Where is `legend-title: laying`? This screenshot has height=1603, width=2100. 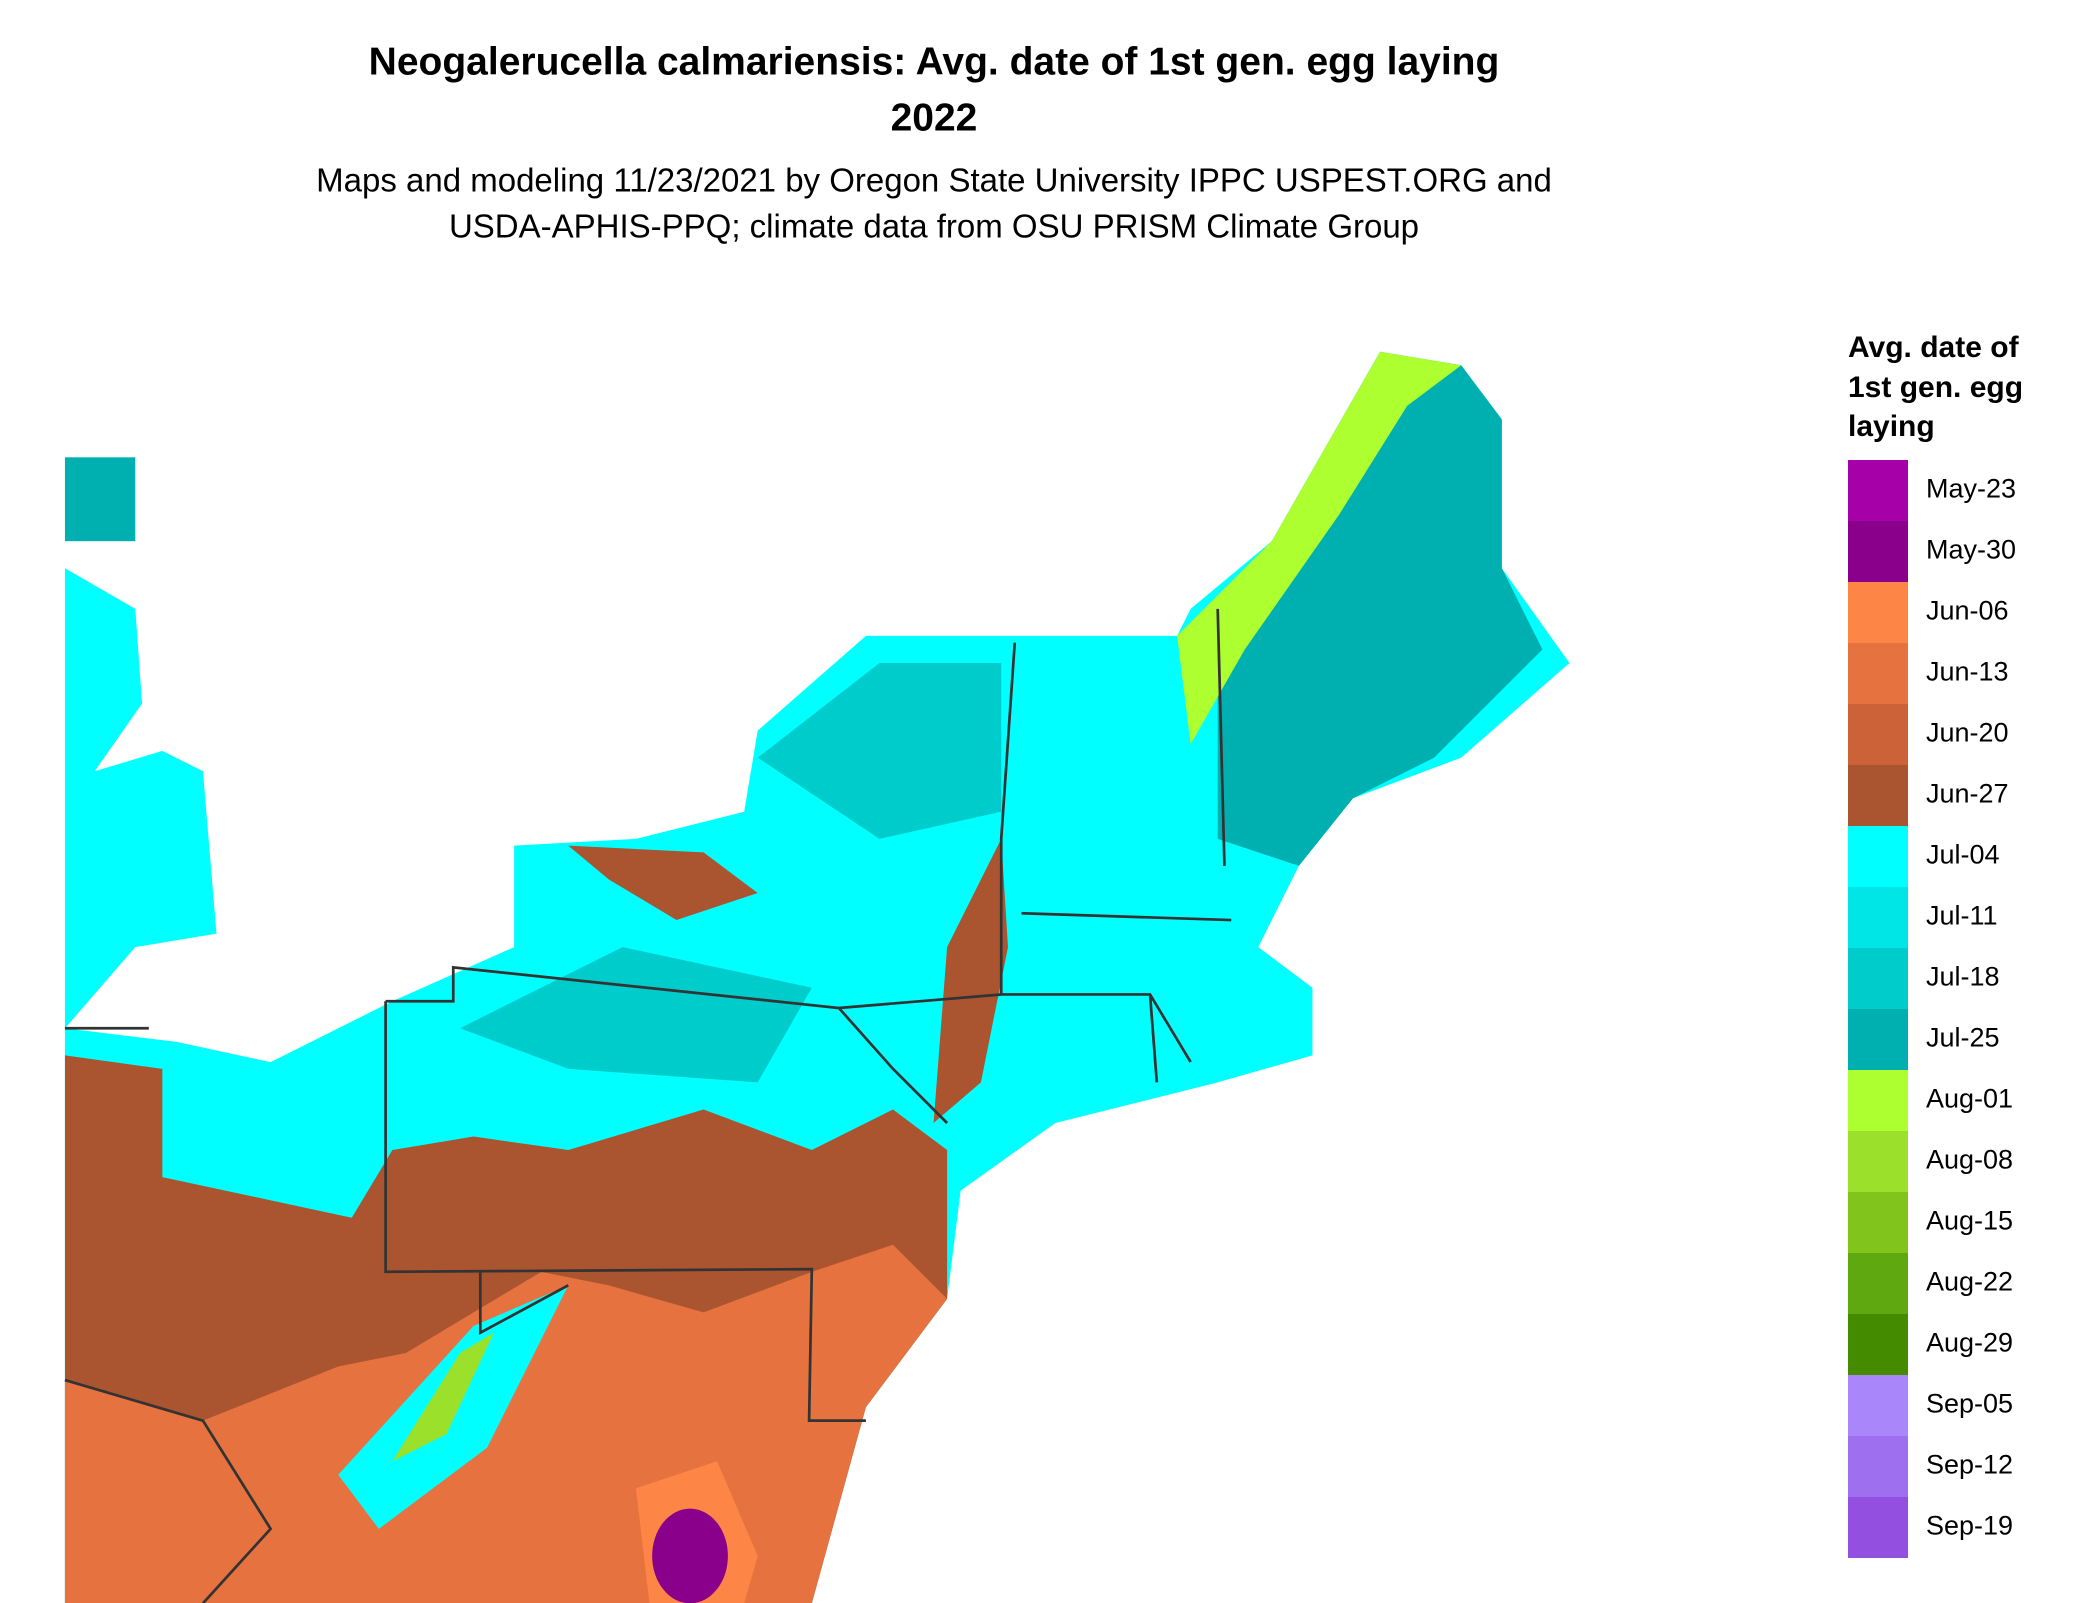 legend-title: laying is located at coordinates (1891, 426).